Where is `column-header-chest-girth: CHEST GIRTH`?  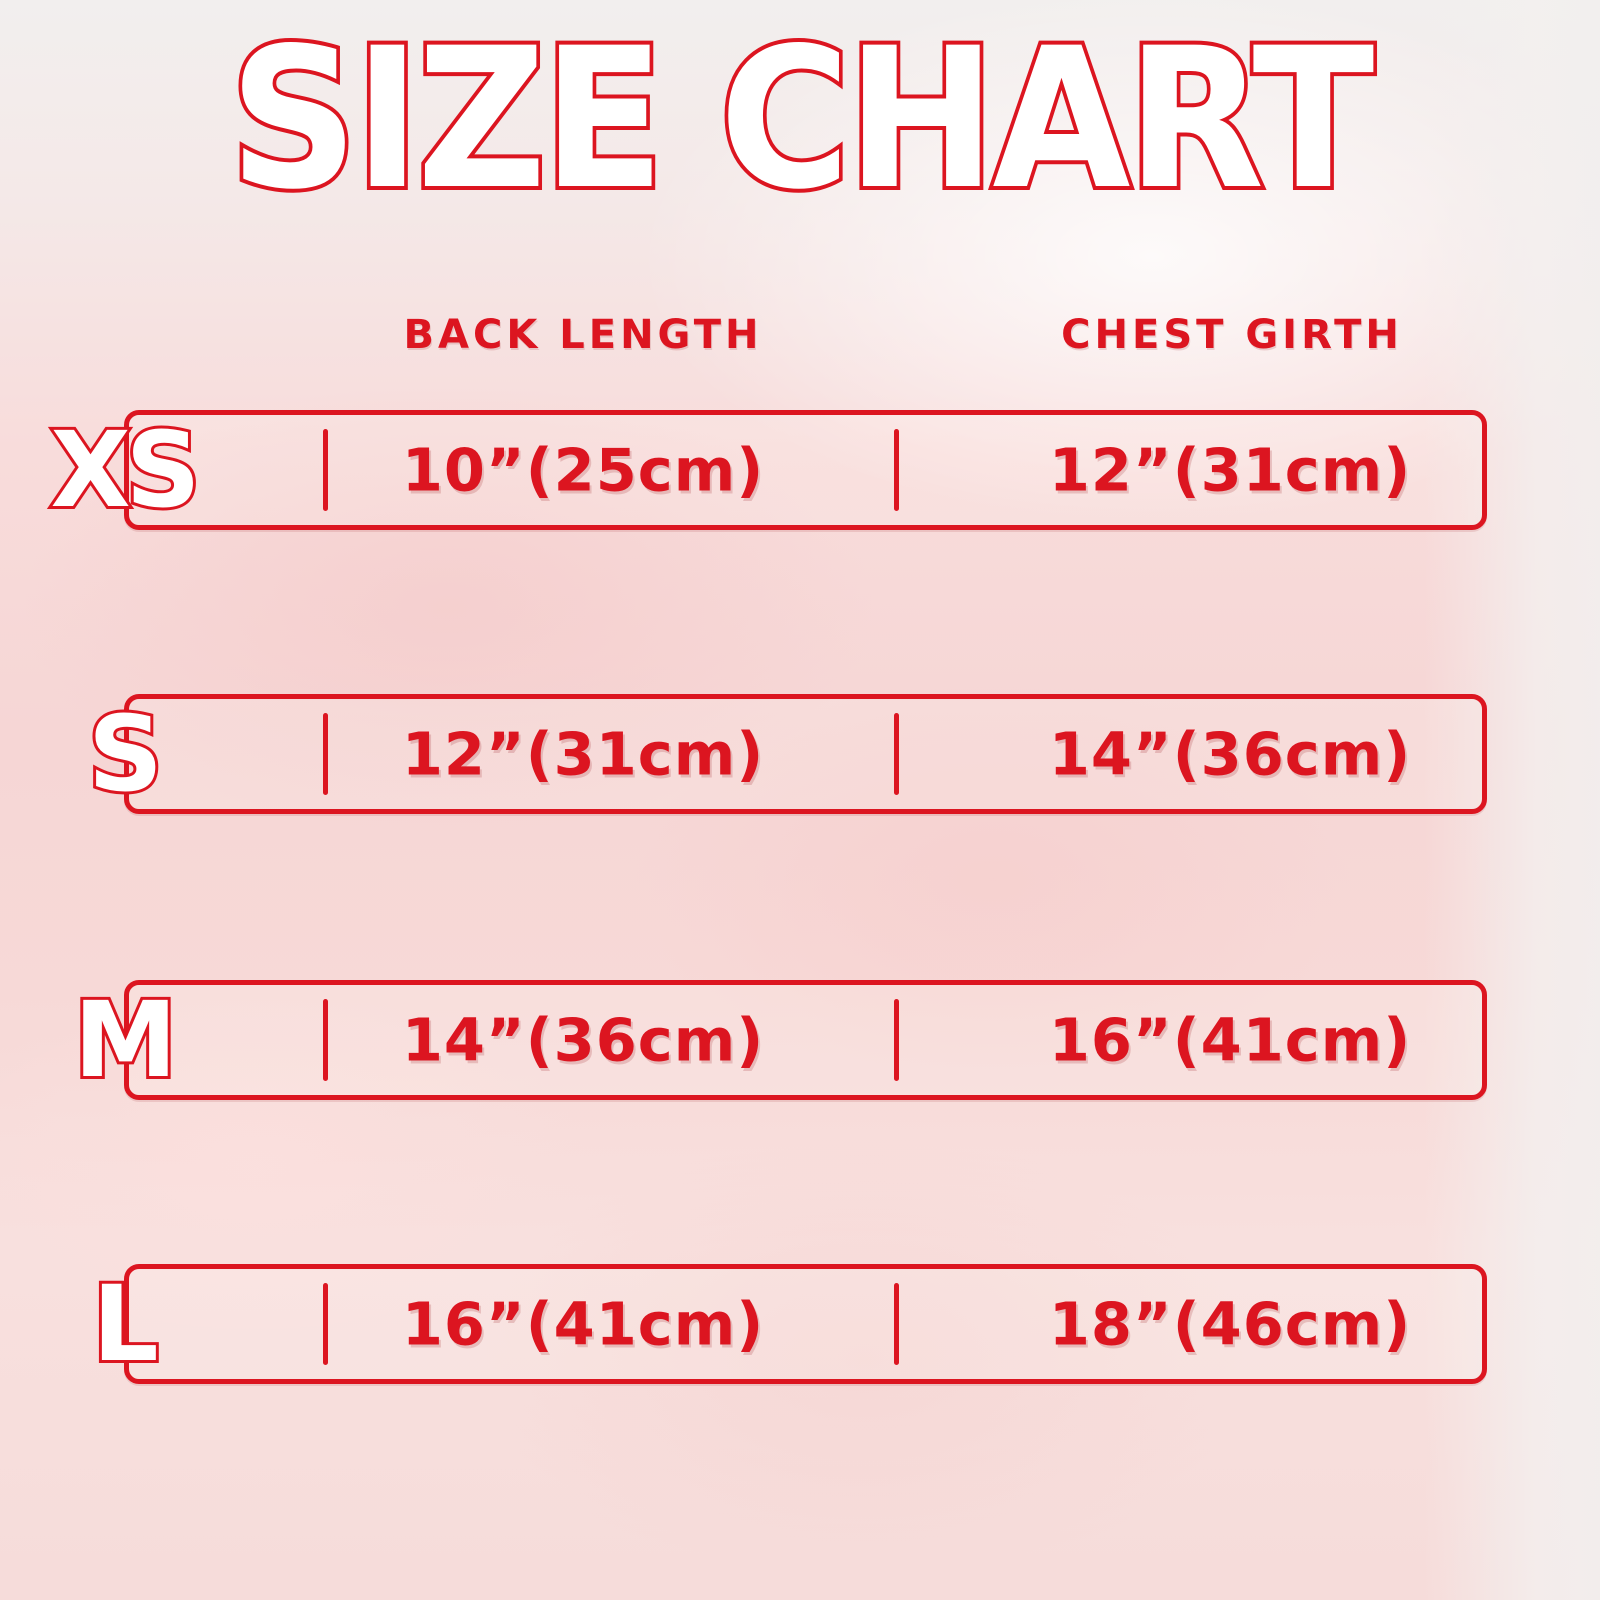 column-header-chest-girth: CHEST GIRTH is located at coordinates (1232, 335).